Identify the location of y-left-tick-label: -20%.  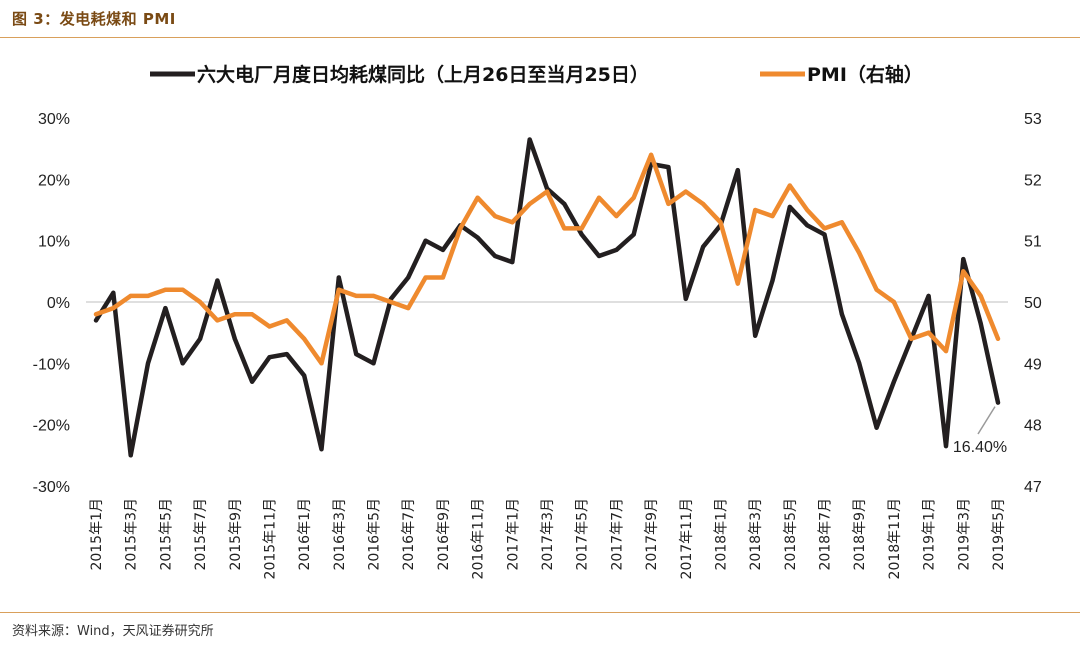
(51, 426).